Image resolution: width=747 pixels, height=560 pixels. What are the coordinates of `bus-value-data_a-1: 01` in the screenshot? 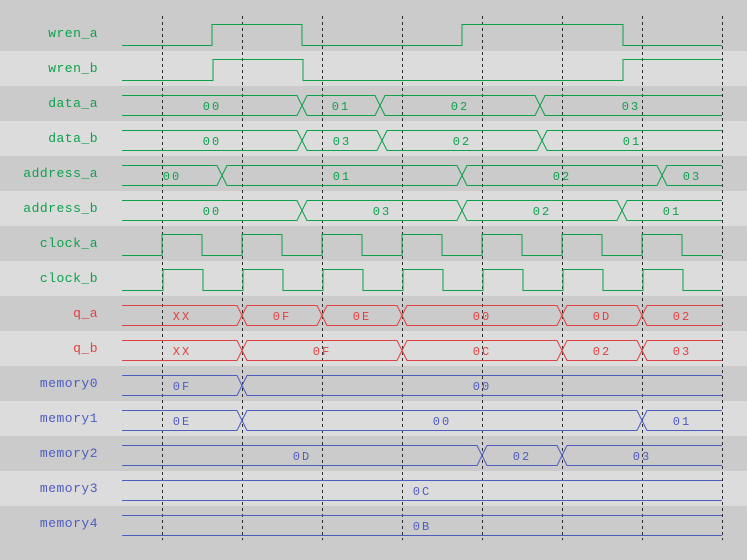 It's located at (341, 107).